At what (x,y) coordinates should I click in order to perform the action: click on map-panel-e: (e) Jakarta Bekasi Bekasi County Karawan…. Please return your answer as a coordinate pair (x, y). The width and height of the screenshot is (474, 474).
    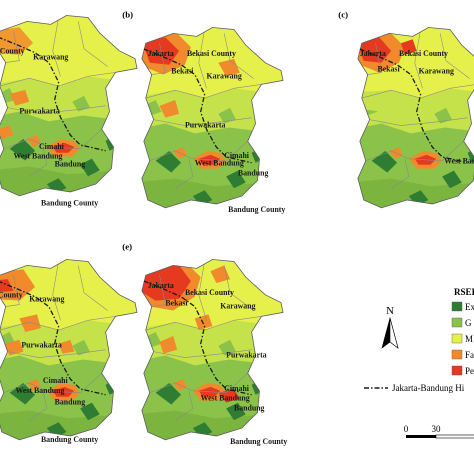
    Looking at the image, I should click on (204, 344).